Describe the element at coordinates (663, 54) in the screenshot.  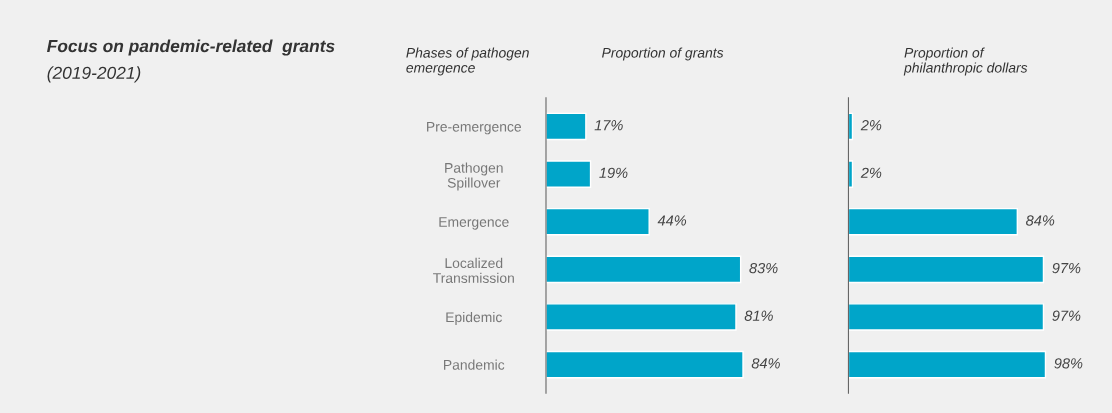
I see `chart-title: Proportion of grants` at that location.